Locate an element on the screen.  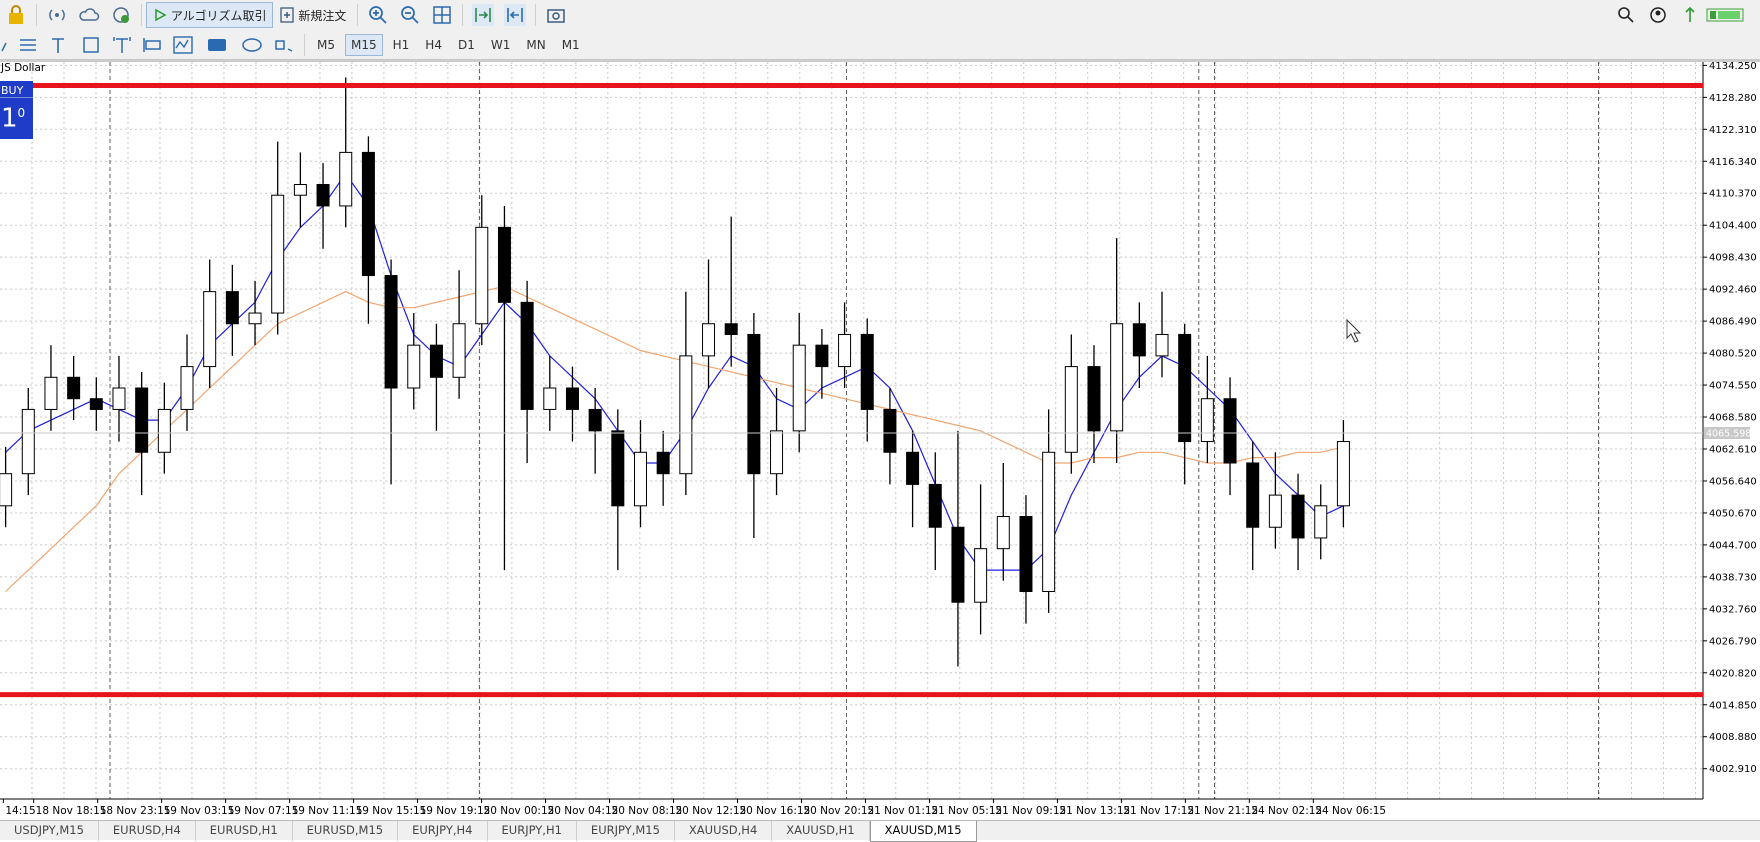
x-tick-label: 21 Nov 05:15 is located at coordinates (966, 811).